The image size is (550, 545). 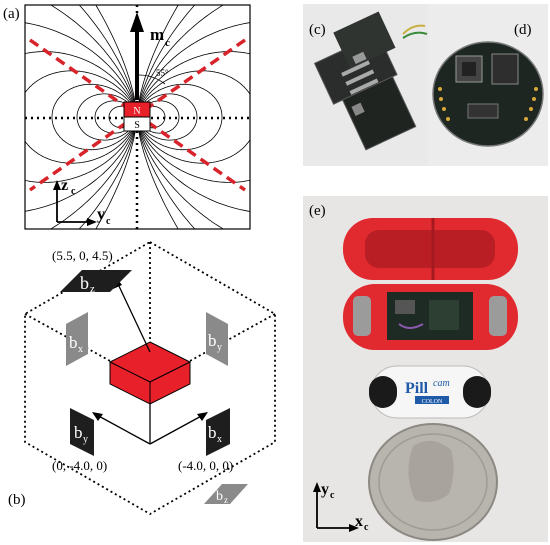 I want to click on sensor-by-front, so click(x=82, y=432).